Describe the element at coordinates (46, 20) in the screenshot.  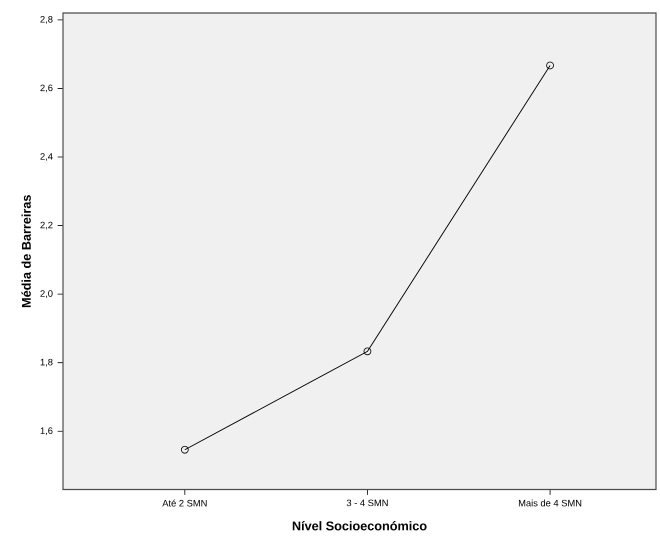
I see `y-tick-label: 2,8` at that location.